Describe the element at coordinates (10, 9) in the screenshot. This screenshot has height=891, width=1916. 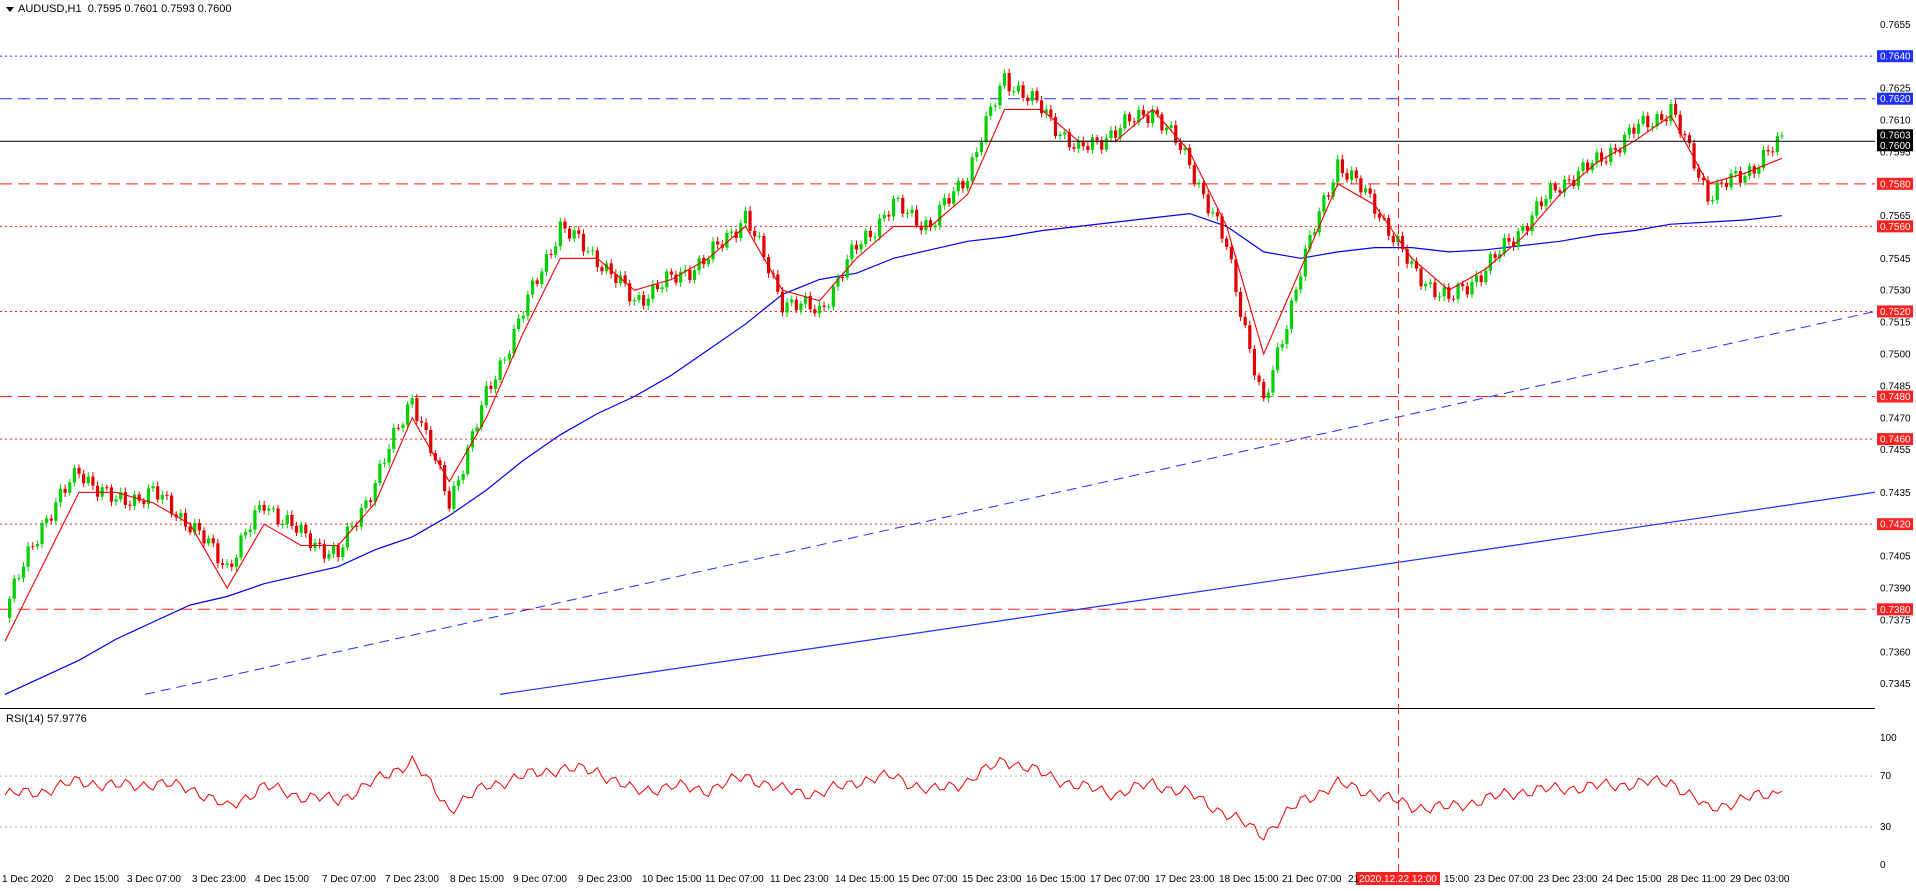
I see `collapse-triangle-icon` at that location.